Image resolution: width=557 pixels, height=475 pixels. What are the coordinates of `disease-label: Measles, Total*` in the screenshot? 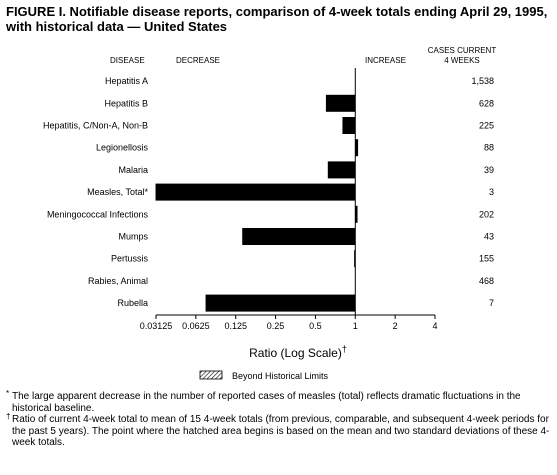 It's located at (117, 192).